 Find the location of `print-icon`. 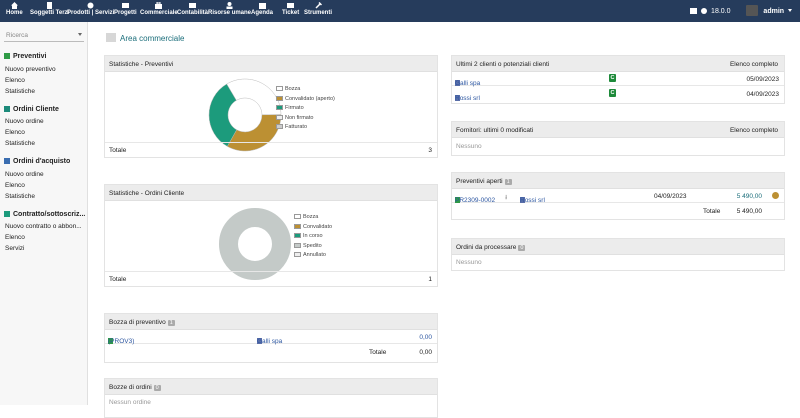

print-icon is located at coordinates (694, 11).